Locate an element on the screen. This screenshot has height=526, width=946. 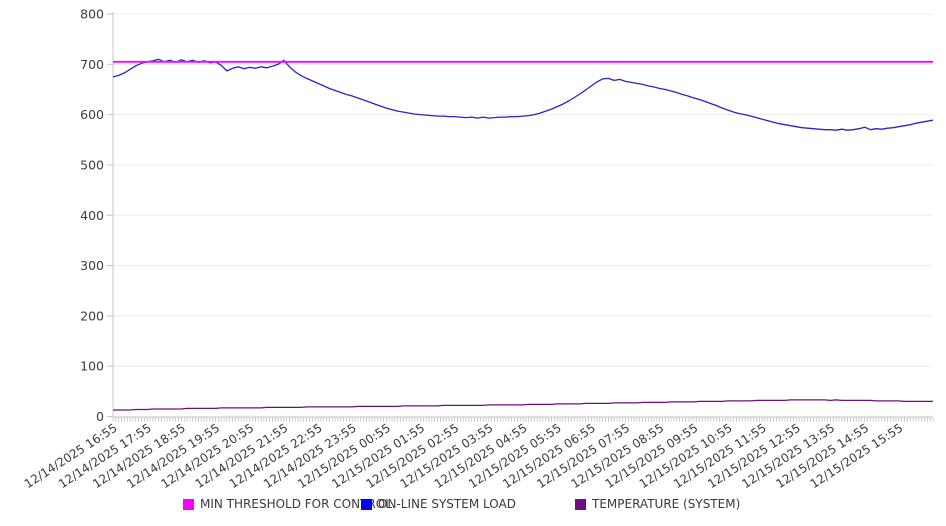
y-tick-label: 0 is located at coordinates (100, 416).